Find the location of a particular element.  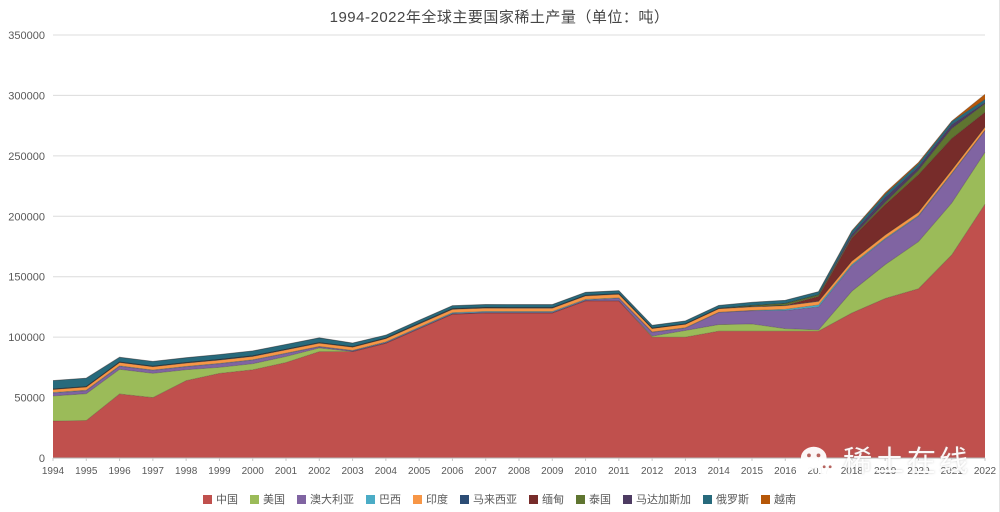

x-axis-tick-label: 2012 is located at coordinates (652, 471).